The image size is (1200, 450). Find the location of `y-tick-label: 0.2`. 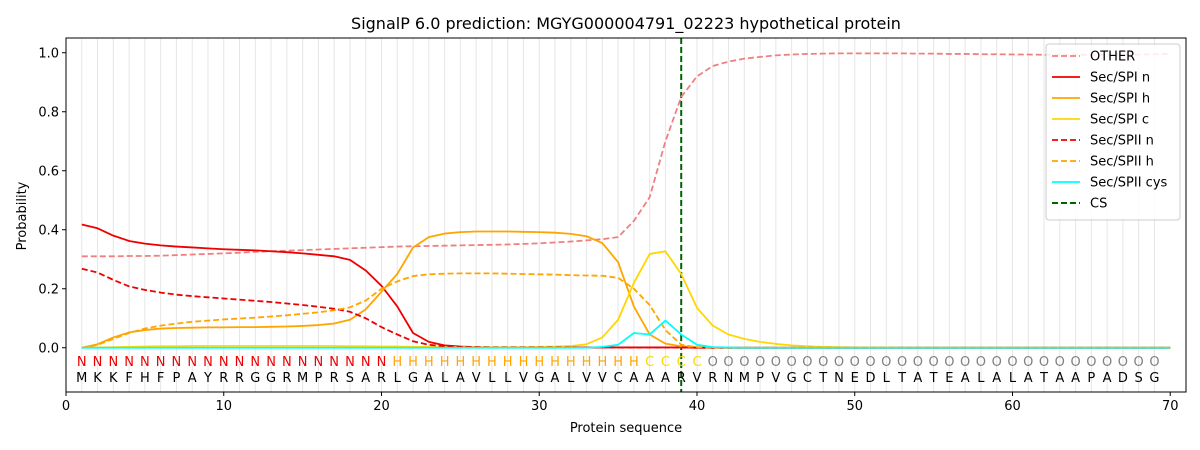

y-tick-label: 0.2 is located at coordinates (48, 289).